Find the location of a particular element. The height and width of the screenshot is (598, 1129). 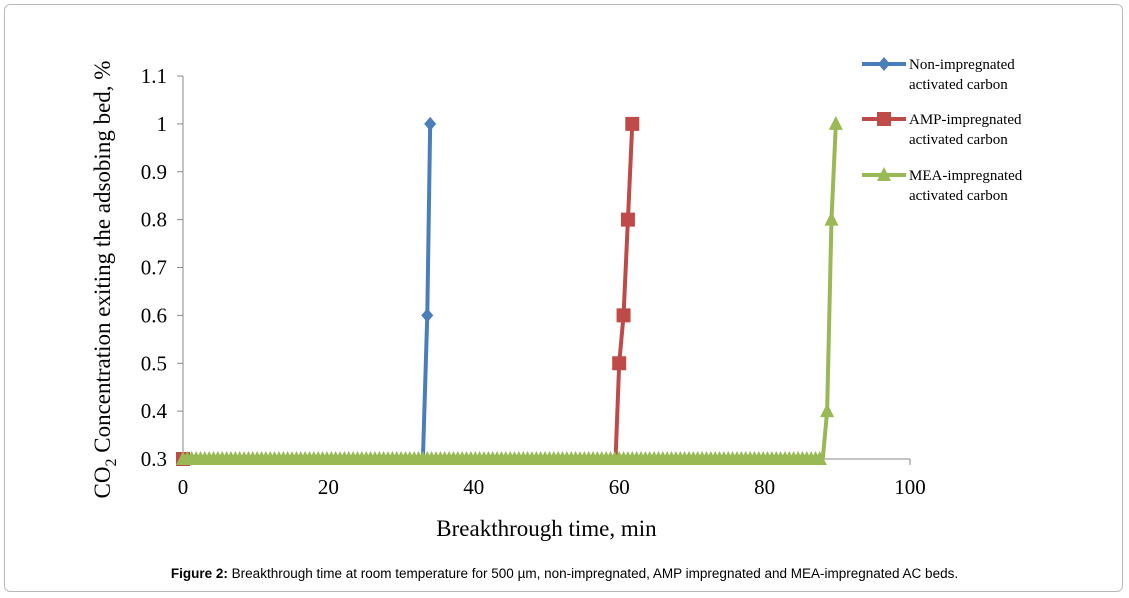

series-diamond is located at coordinates (310, 289).